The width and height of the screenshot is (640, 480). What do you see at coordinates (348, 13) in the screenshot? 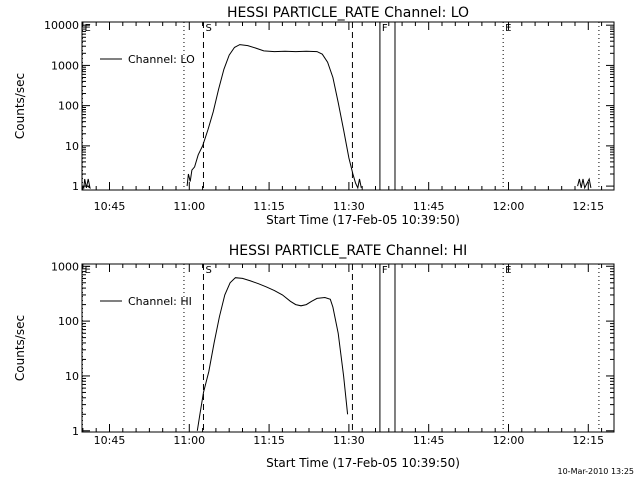
I see `chart-title: HESSI PARTICLE_RATE Channel: LO` at bounding box center [348, 13].